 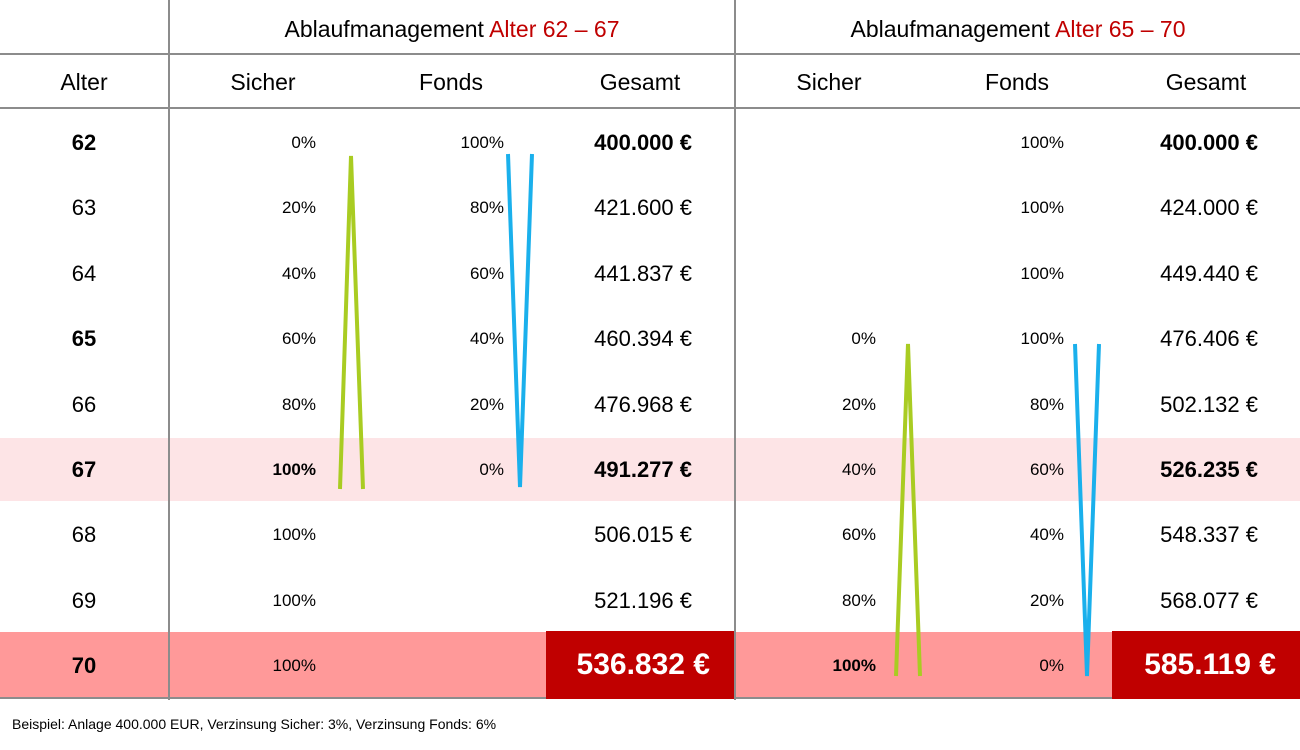 I want to click on g2-gesamt-cell: 502.132 €, so click(x=1209, y=404).